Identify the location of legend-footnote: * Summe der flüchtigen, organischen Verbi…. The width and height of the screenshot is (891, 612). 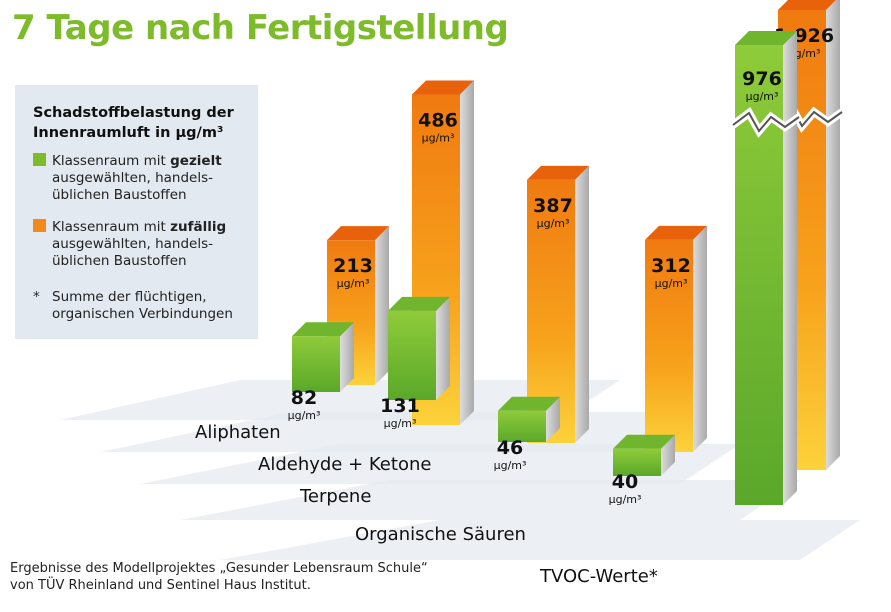
(145, 306).